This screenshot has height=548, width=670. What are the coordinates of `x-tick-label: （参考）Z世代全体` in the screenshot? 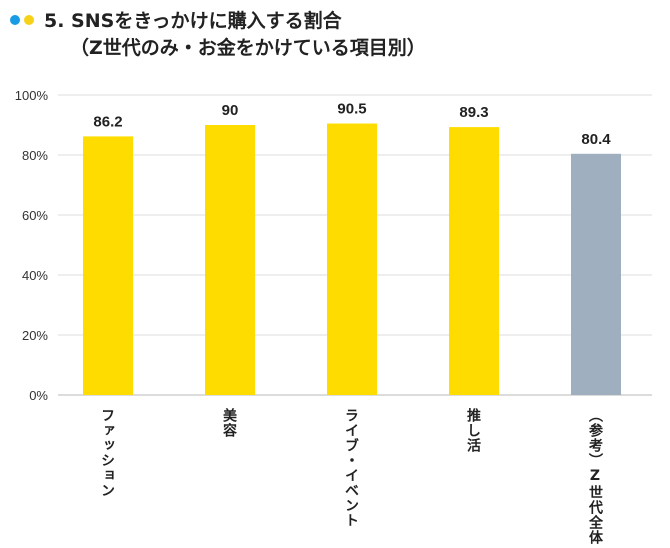 It's located at (595, 476).